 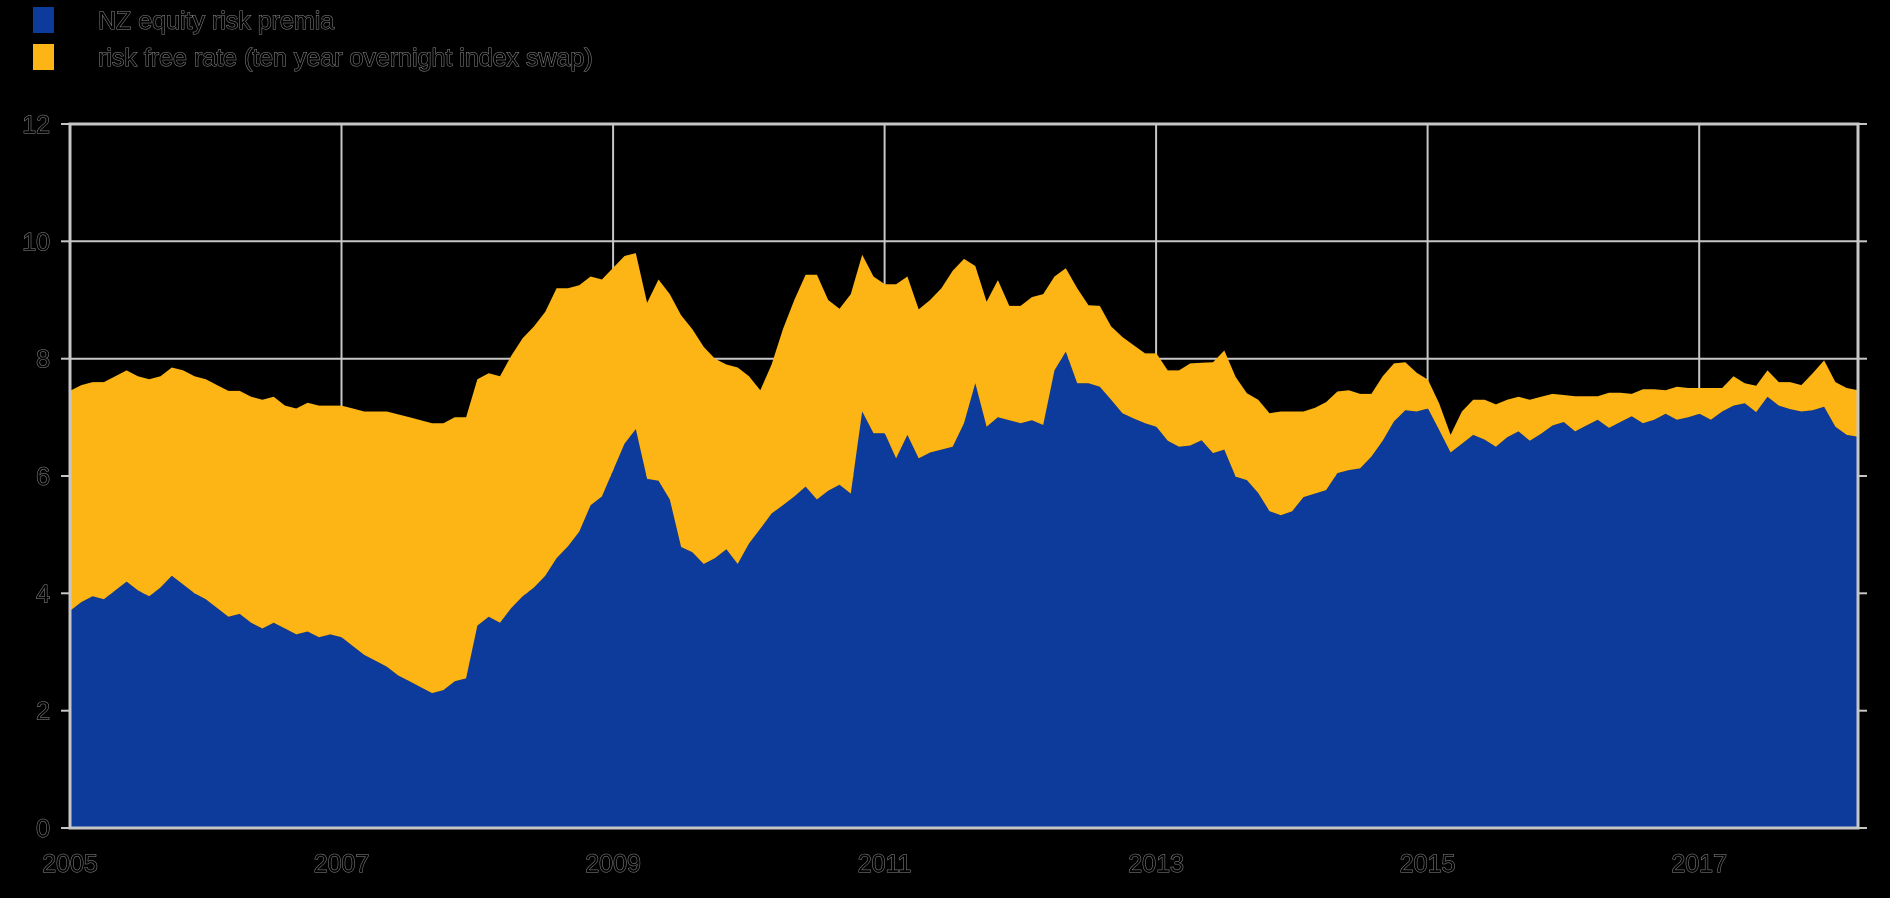 I want to click on y-axis-tick-label: 10, so click(x=36, y=242).